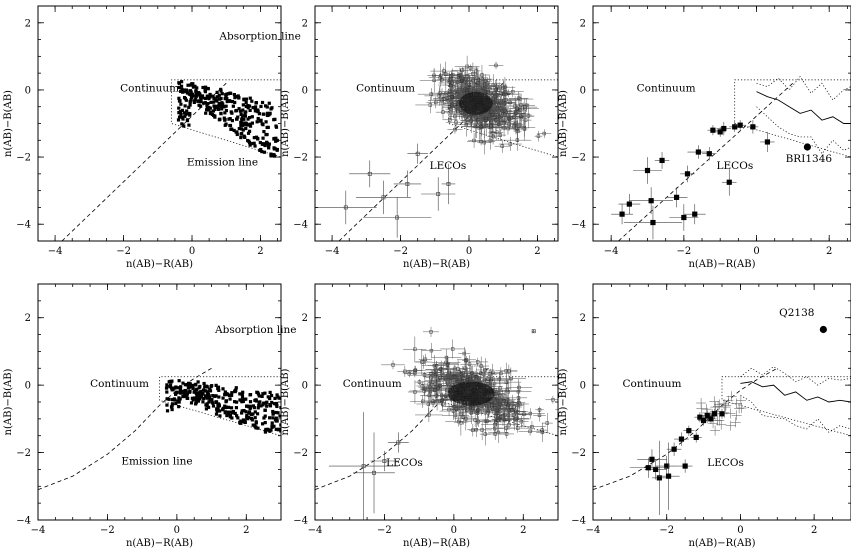  What do you see at coordinates (593, 530) in the screenshot?
I see `x-tick-label: −4` at bounding box center [593, 530].